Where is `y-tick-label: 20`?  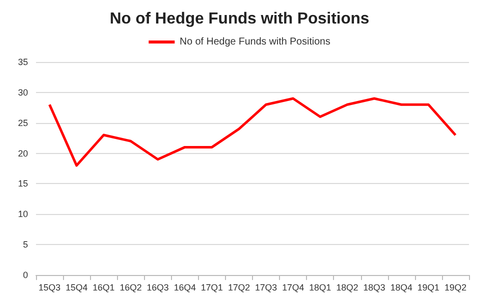 y-tick-label: 20 is located at coordinates (23, 153).